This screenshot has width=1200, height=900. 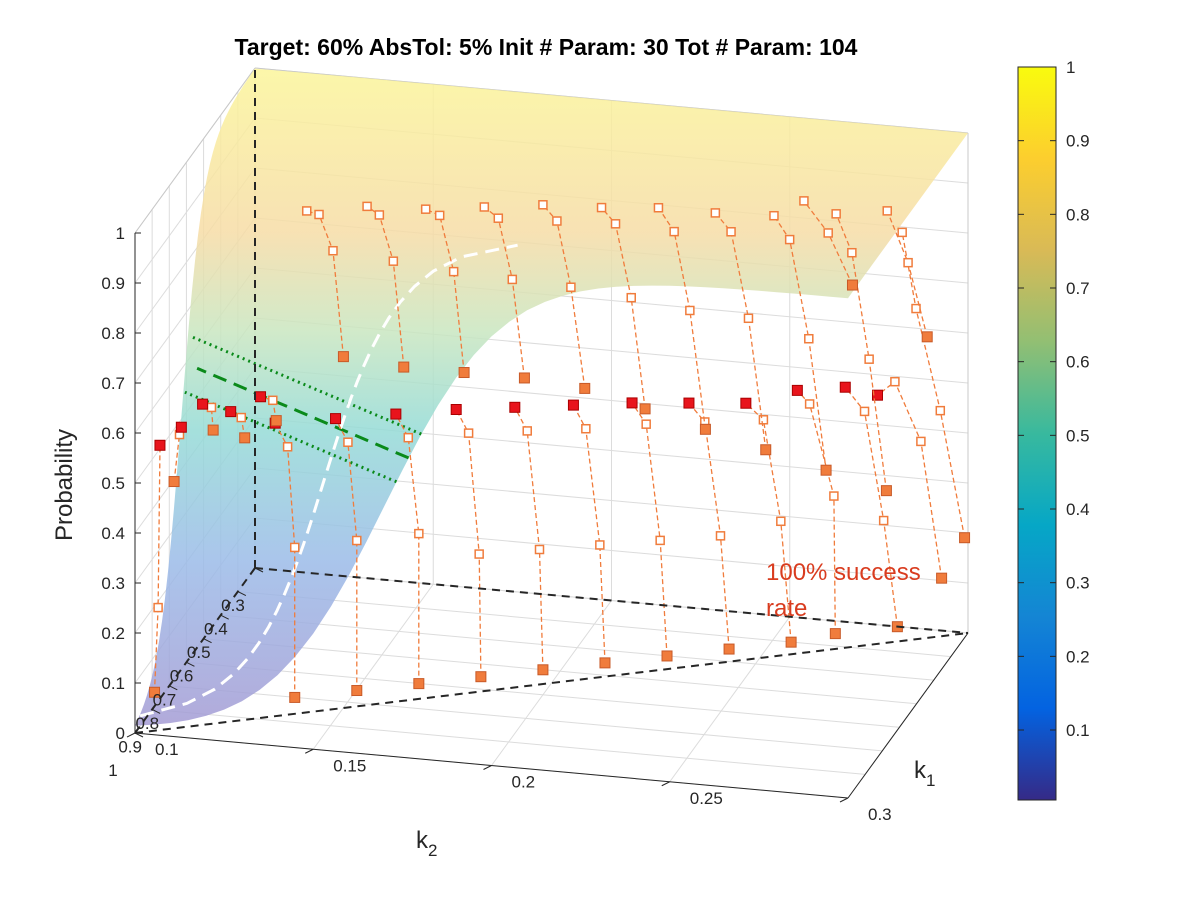 What do you see at coordinates (920, 770) in the screenshot?
I see `xlabel-main: k` at bounding box center [920, 770].